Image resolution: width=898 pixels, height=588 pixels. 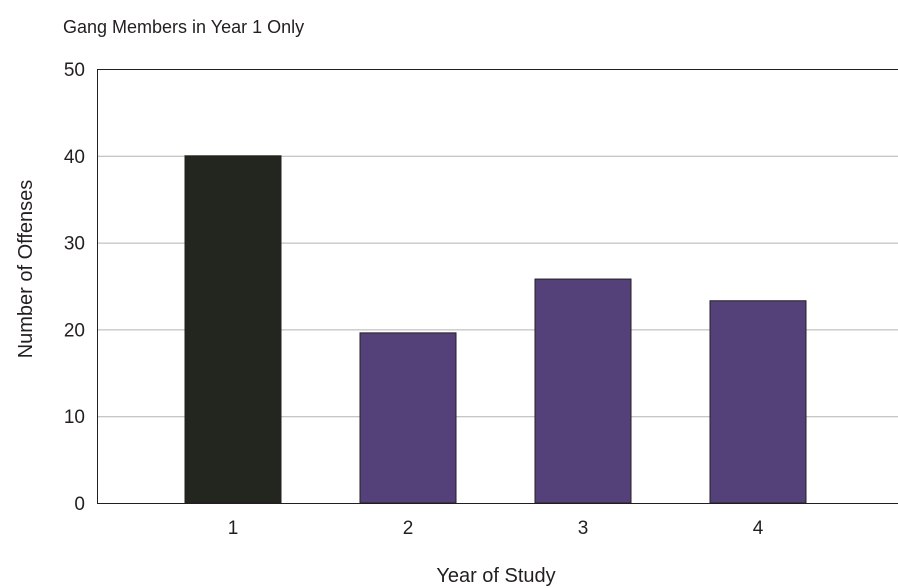 I want to click on y-tick-label-0: 0, so click(x=79, y=504).